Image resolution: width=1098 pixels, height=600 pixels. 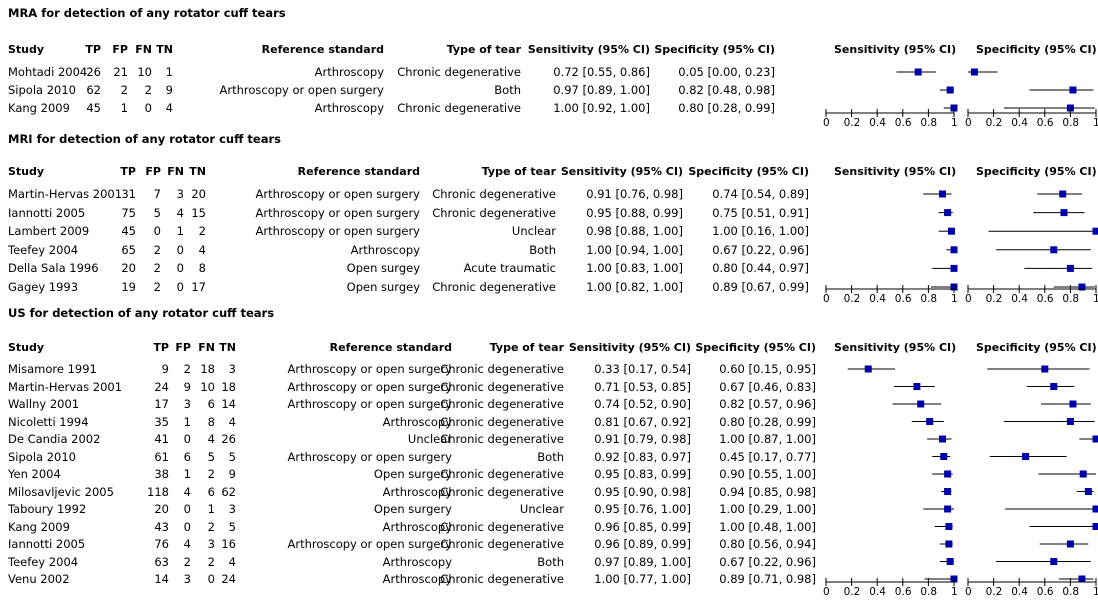 I want to click on spec-axis-tick-label: 0.4, so click(x=1019, y=123).